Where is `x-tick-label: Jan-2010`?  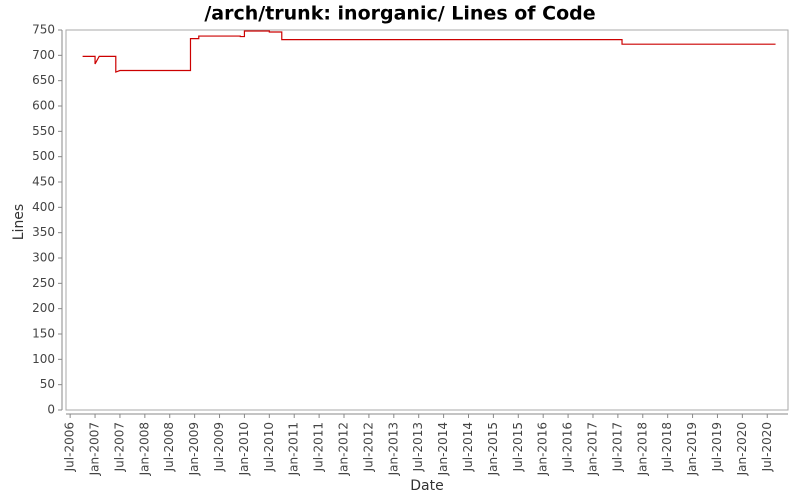 x-tick-label: Jan-2010 is located at coordinates (244, 449).